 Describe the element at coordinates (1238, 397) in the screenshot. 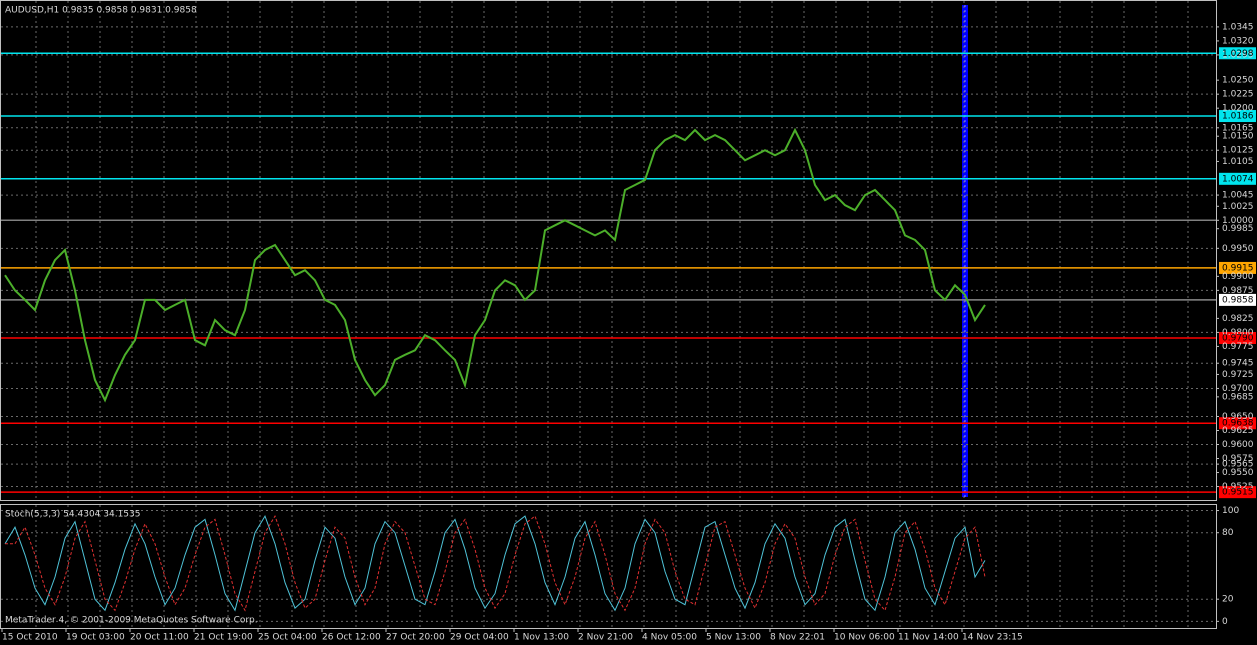

I see `y-tick-label: 0.9685` at that location.